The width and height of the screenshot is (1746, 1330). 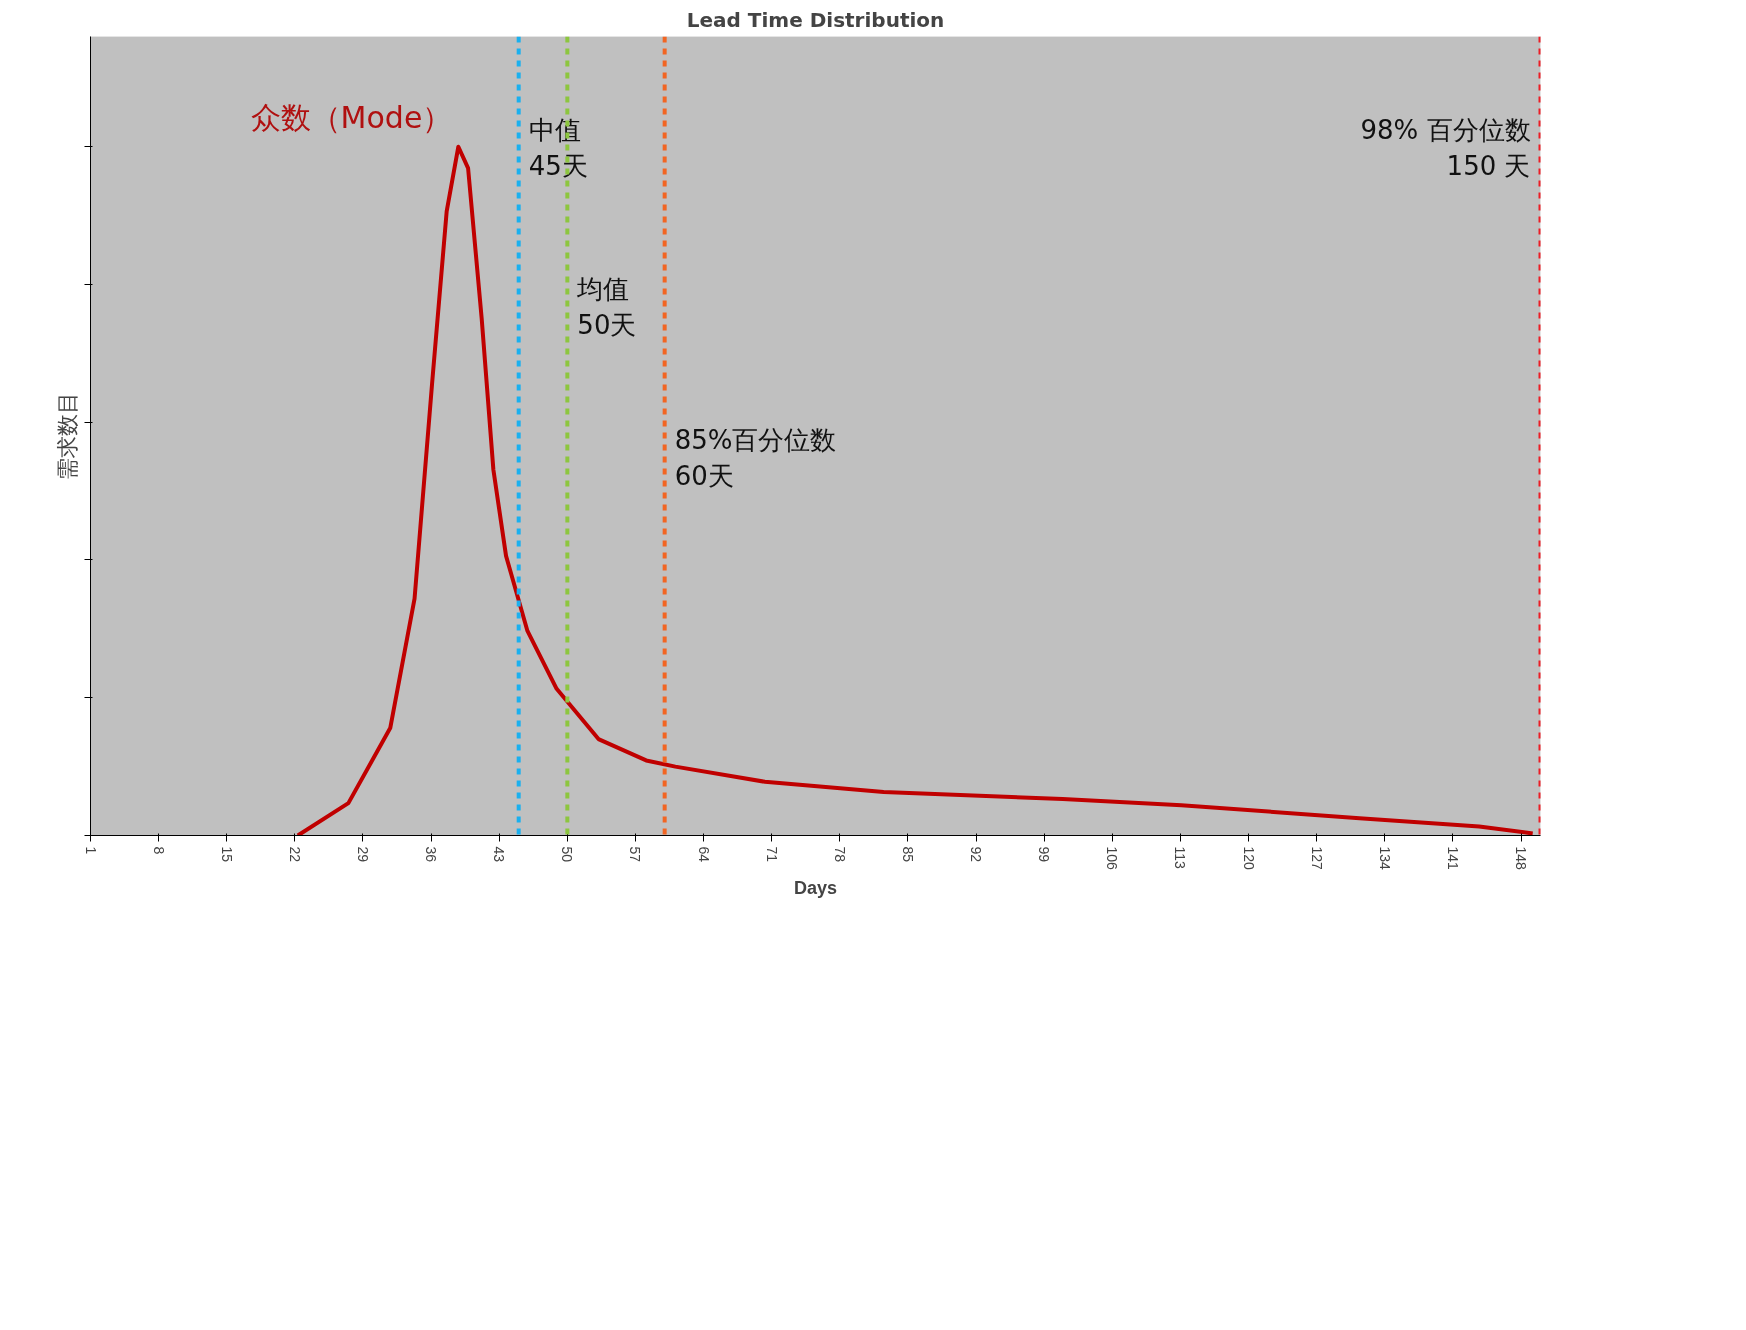 What do you see at coordinates (567, 854) in the screenshot?
I see `x-tick-label: 50` at bounding box center [567, 854].